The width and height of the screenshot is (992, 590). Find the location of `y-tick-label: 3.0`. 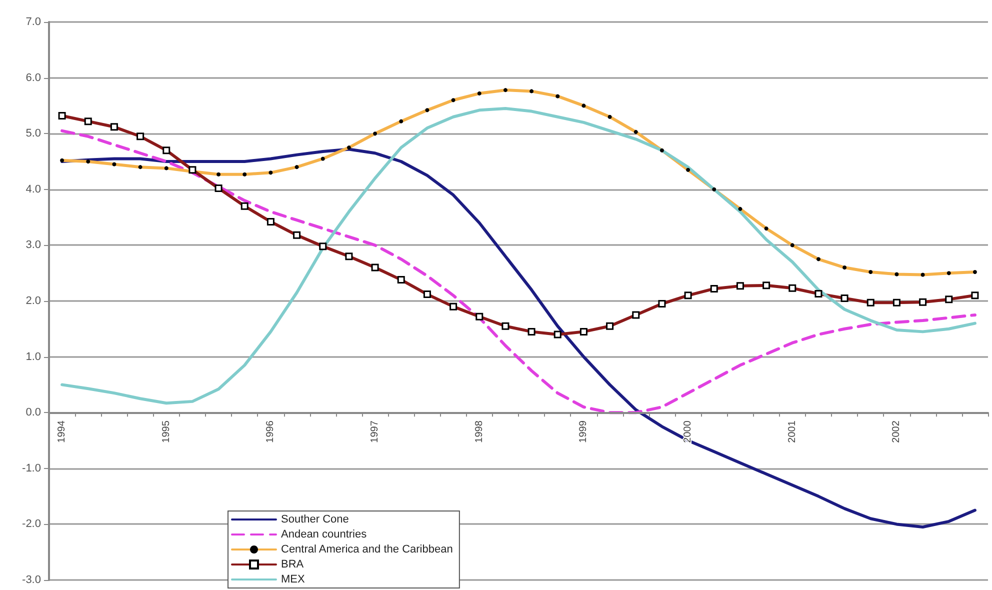

y-tick-label: 3.0 is located at coordinates (33, 245).